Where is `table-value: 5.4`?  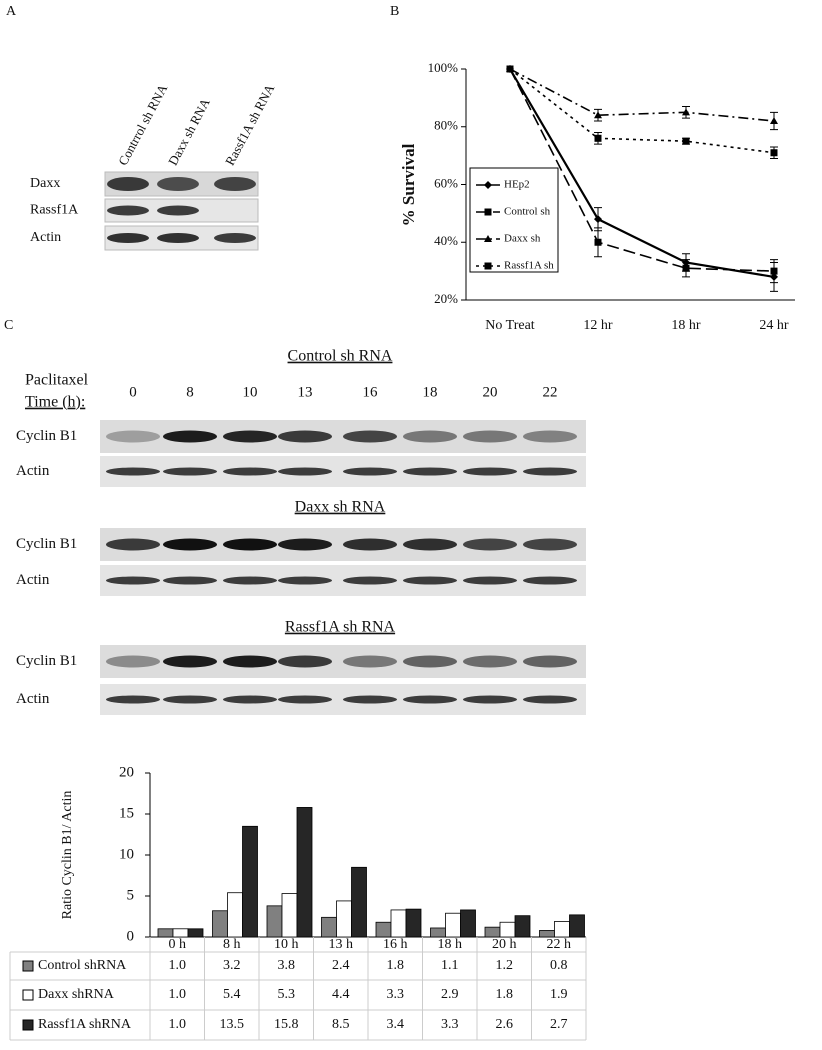 table-value: 5.4 is located at coordinates (232, 994).